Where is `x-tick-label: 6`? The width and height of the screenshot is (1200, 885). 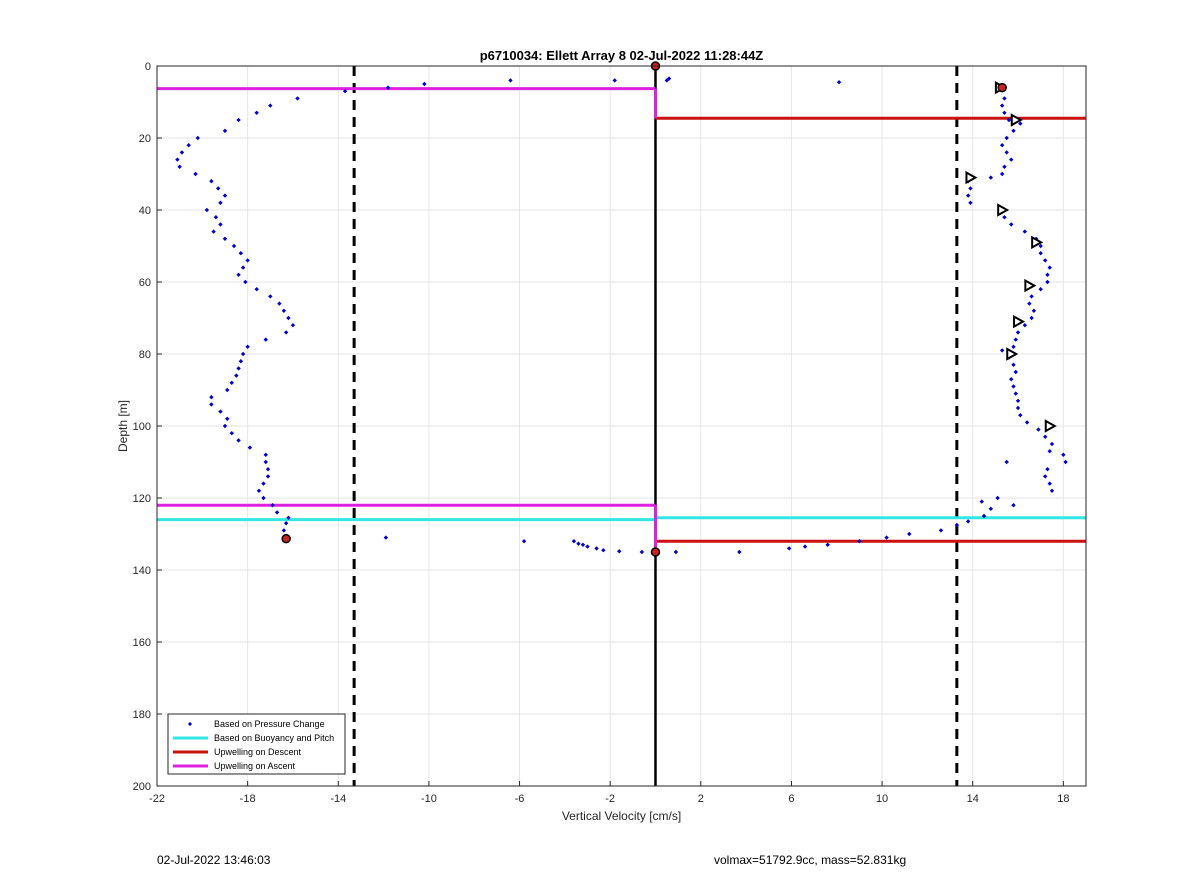
x-tick-label: 6 is located at coordinates (791, 799).